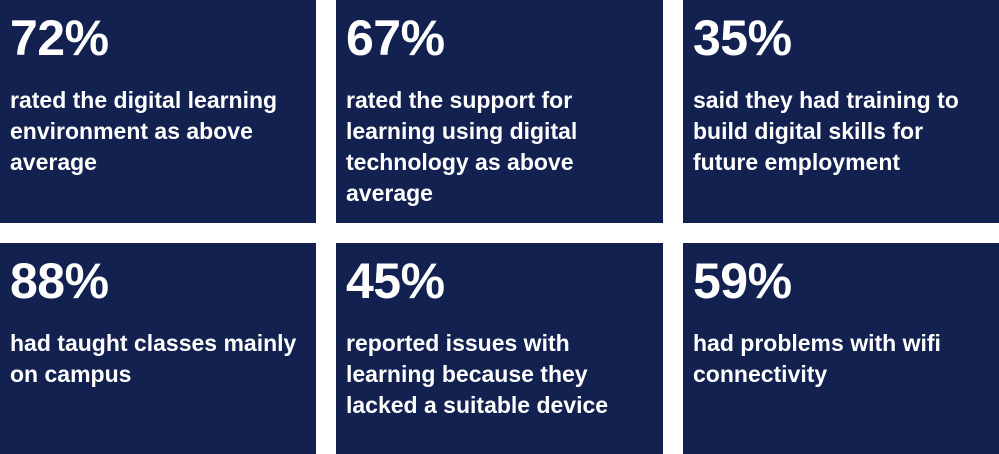 Image resolution: width=999 pixels, height=454 pixels. Describe the element at coordinates (153, 358) in the screenshot. I see `stat-description: had taught classes mainly on campus` at that location.